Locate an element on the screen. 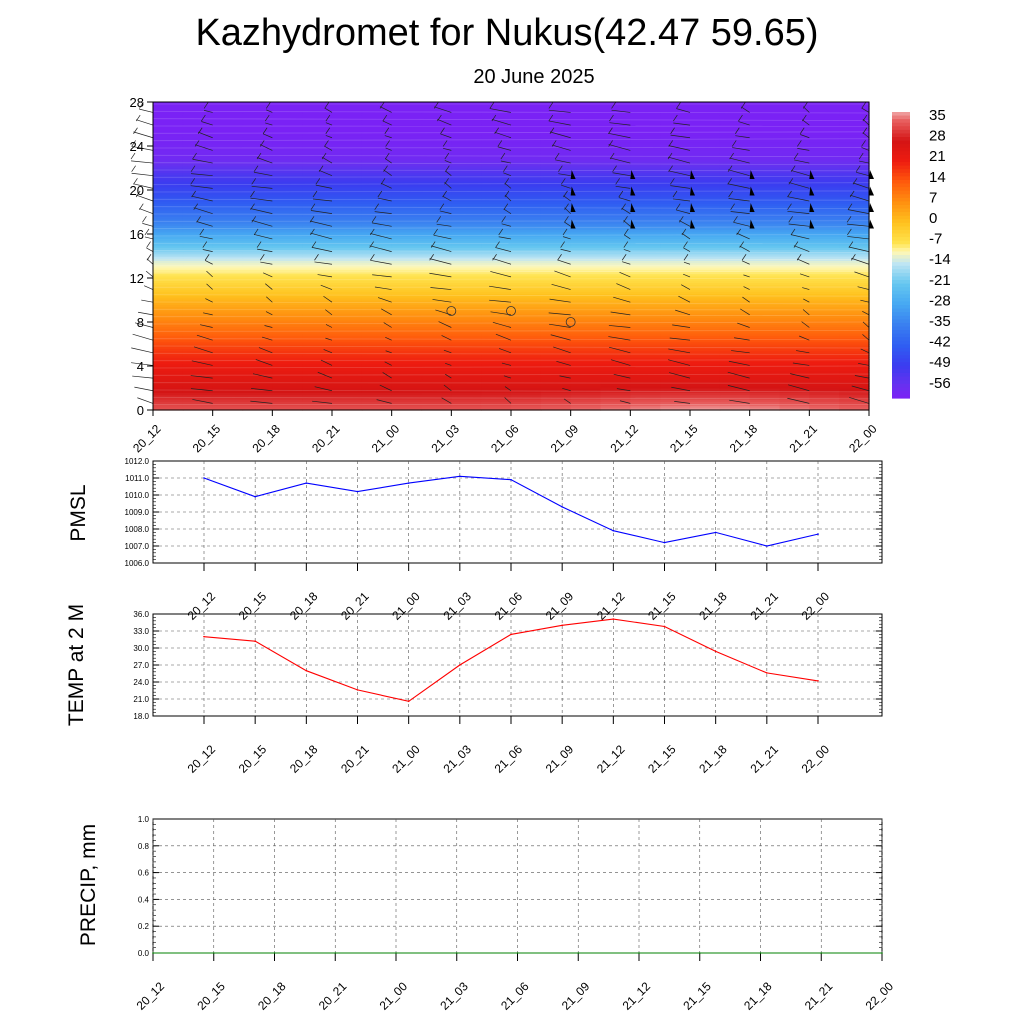  contour-line is located at coordinates (511, 119).